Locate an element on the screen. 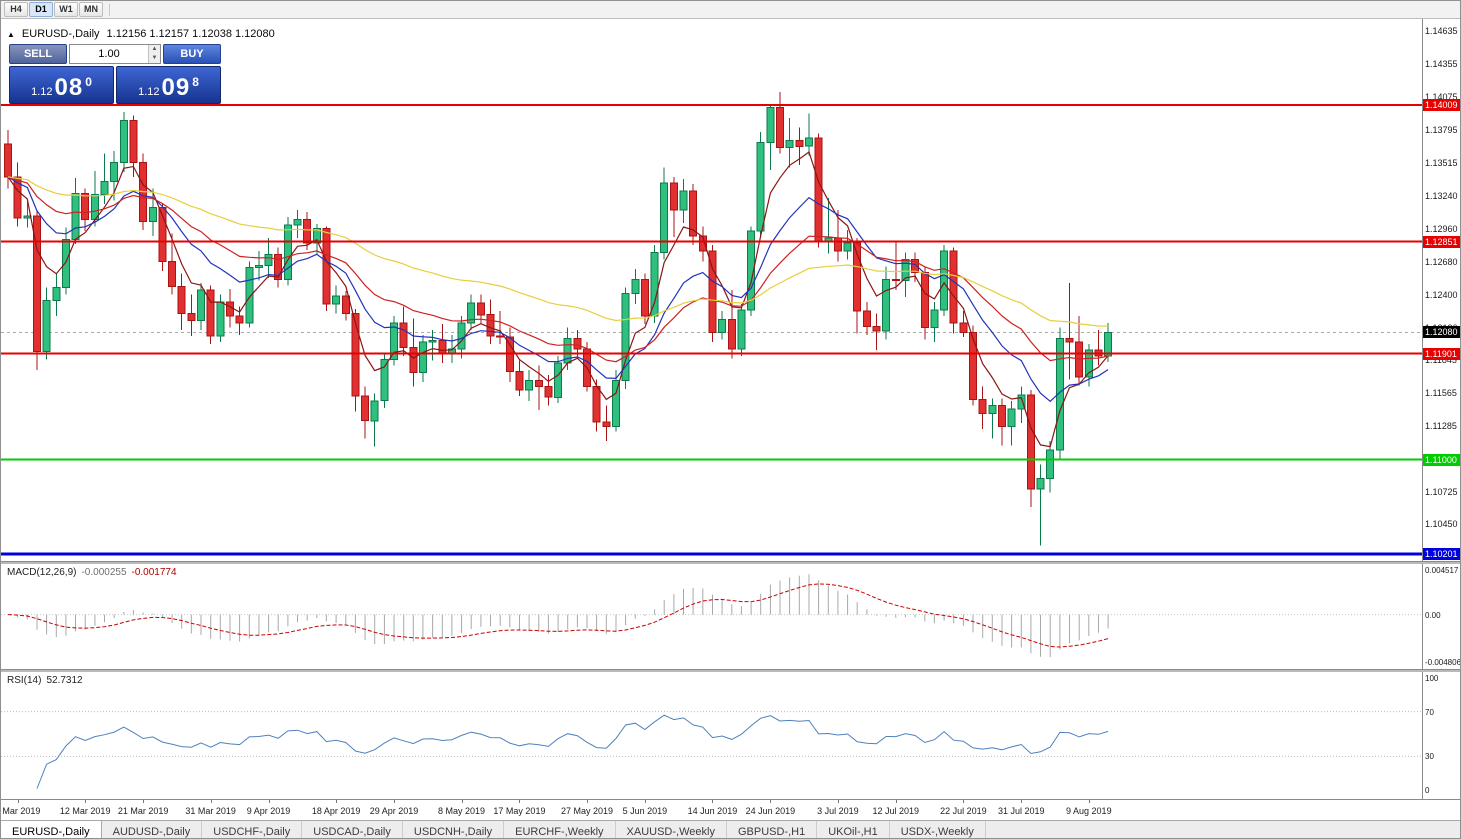  date-axis-label: 18 Apr 2019 is located at coordinates (336, 811).